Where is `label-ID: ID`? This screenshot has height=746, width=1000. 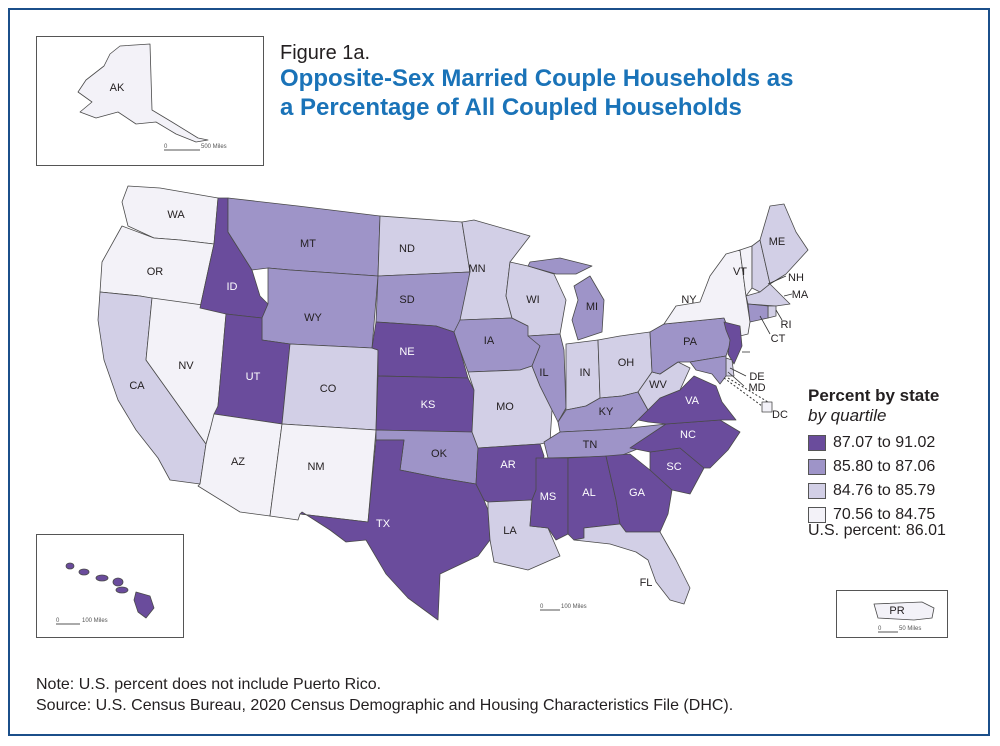
label-ID: ID is located at coordinates (232, 287).